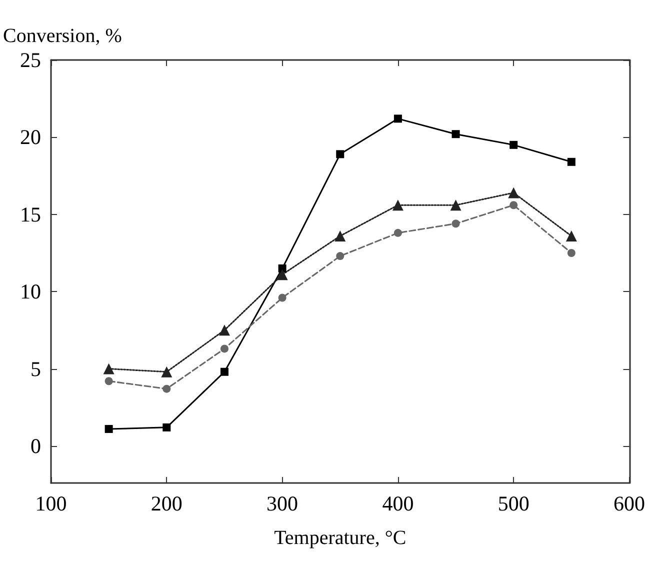  I want to click on y-axis-title: Conversion, %, so click(62, 36).